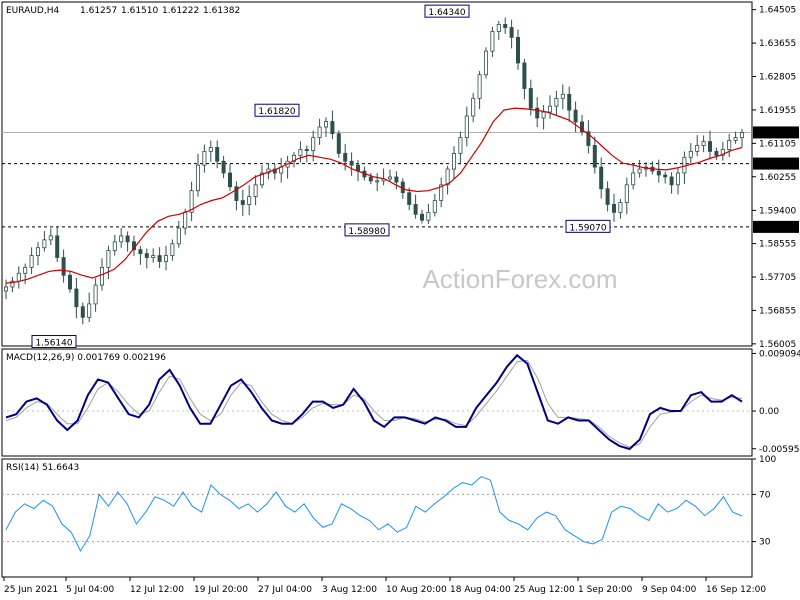 Image resolution: width=800 pixels, height=600 pixels. I want to click on price-y-tick-label: 1.61105, so click(777, 144).